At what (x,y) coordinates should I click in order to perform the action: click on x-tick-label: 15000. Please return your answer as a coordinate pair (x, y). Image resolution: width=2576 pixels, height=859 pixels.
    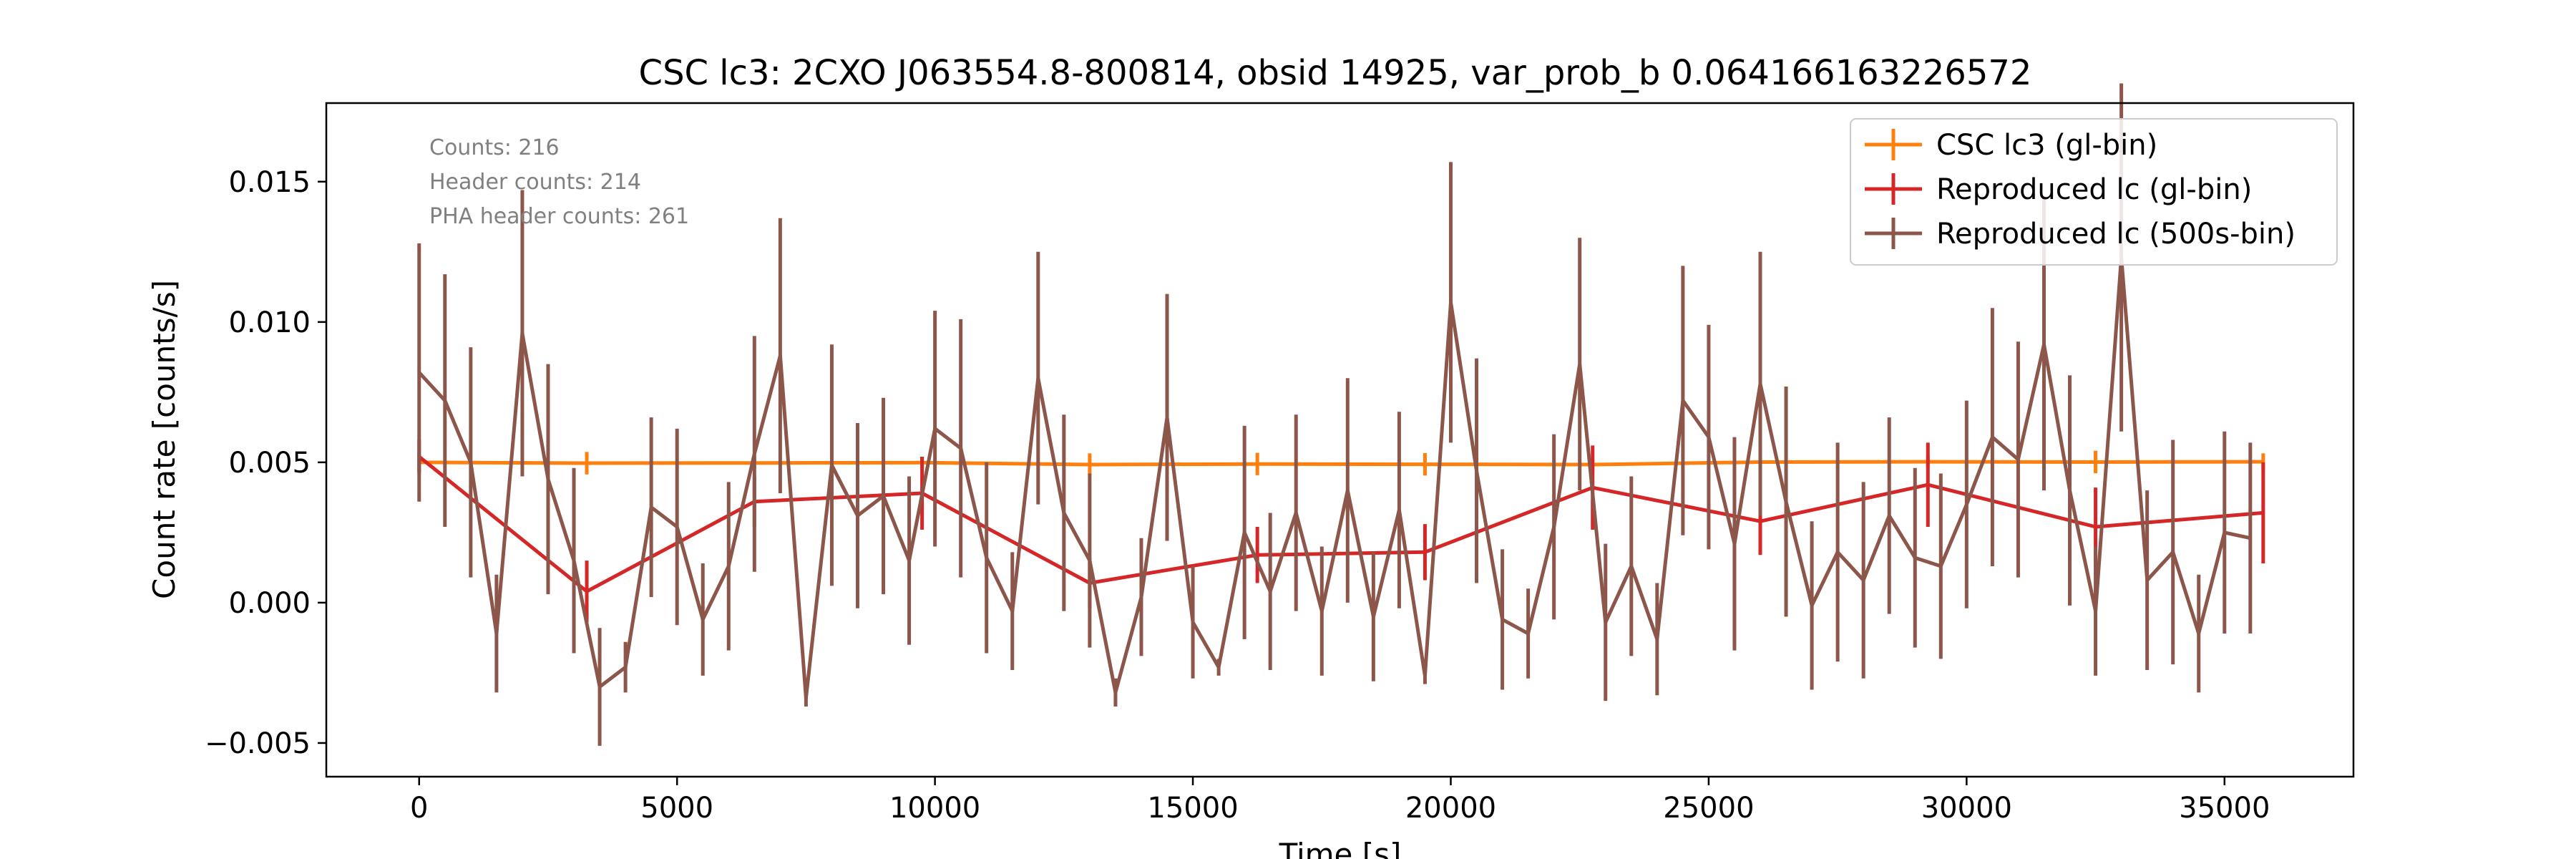
    Looking at the image, I should click on (1192, 808).